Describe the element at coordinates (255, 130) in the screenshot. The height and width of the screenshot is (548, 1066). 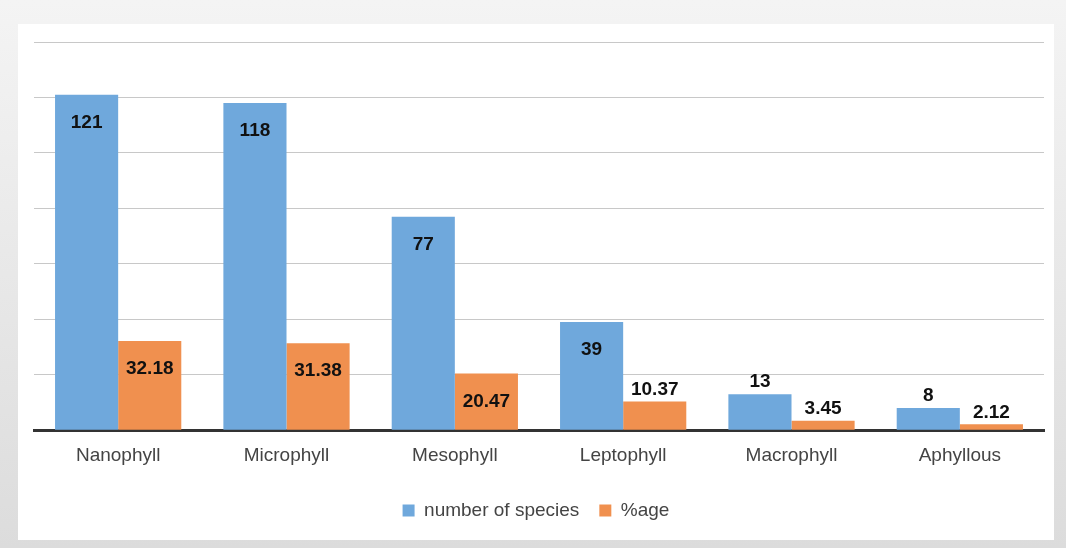
I see `data-label: 118` at that location.